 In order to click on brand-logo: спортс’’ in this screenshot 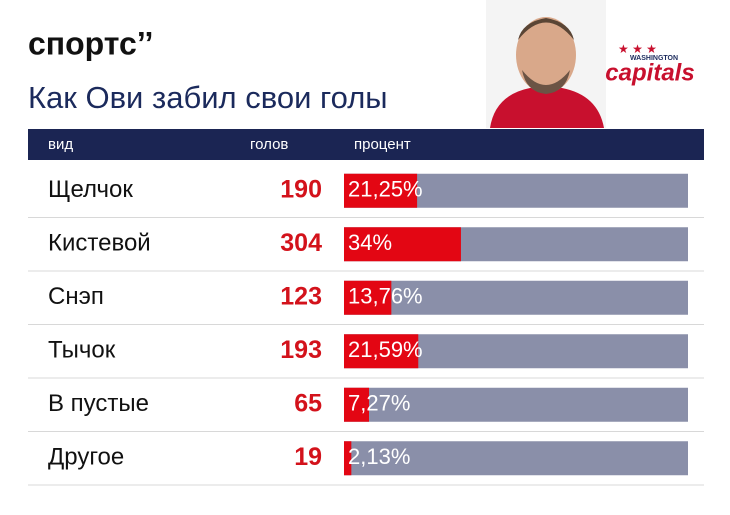, I will do `click(90, 43)`.